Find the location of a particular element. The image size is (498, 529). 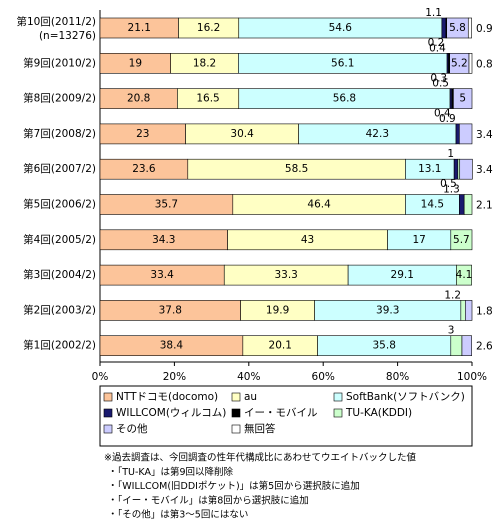

y-tick-label: 第6回(2007/2) is located at coordinates (59, 168).